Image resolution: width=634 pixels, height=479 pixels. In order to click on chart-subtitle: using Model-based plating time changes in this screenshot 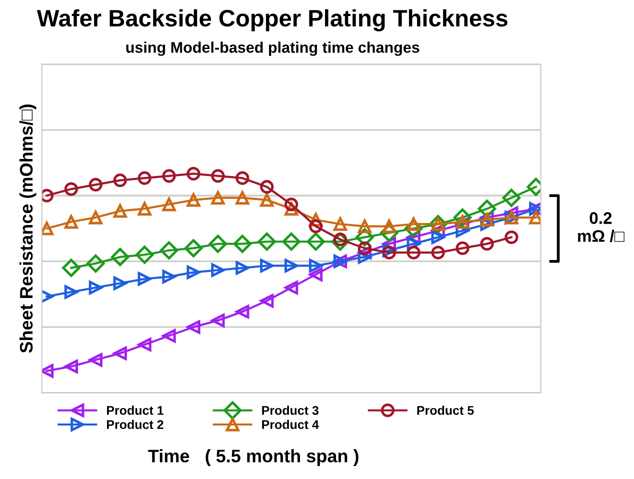, I will do `click(273, 49)`.